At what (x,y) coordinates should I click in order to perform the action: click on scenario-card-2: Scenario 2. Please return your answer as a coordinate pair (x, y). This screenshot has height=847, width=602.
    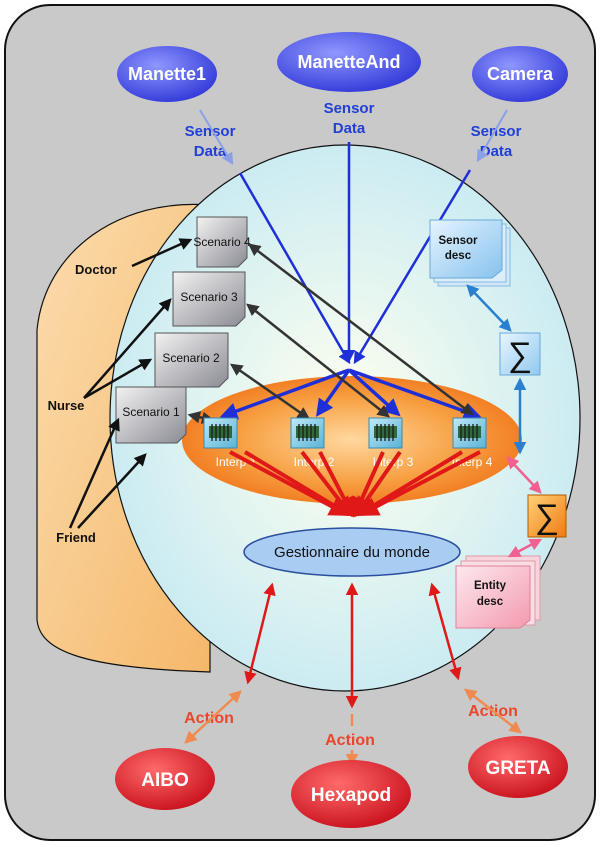
    Looking at the image, I should click on (191, 360).